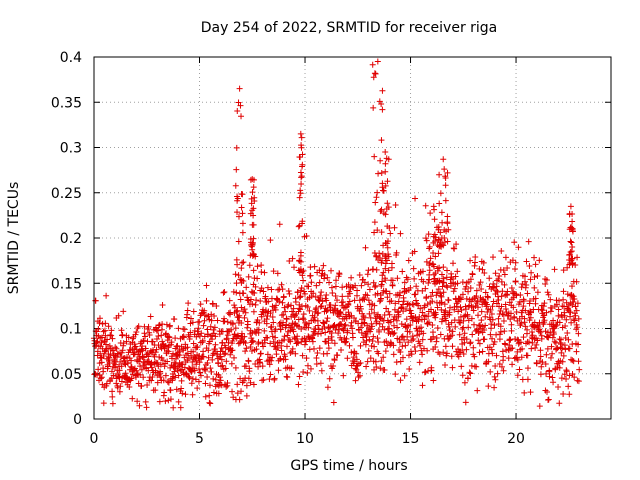  What do you see at coordinates (66, 194) in the screenshot?
I see `y-tick-label: 0.25` at bounding box center [66, 194].